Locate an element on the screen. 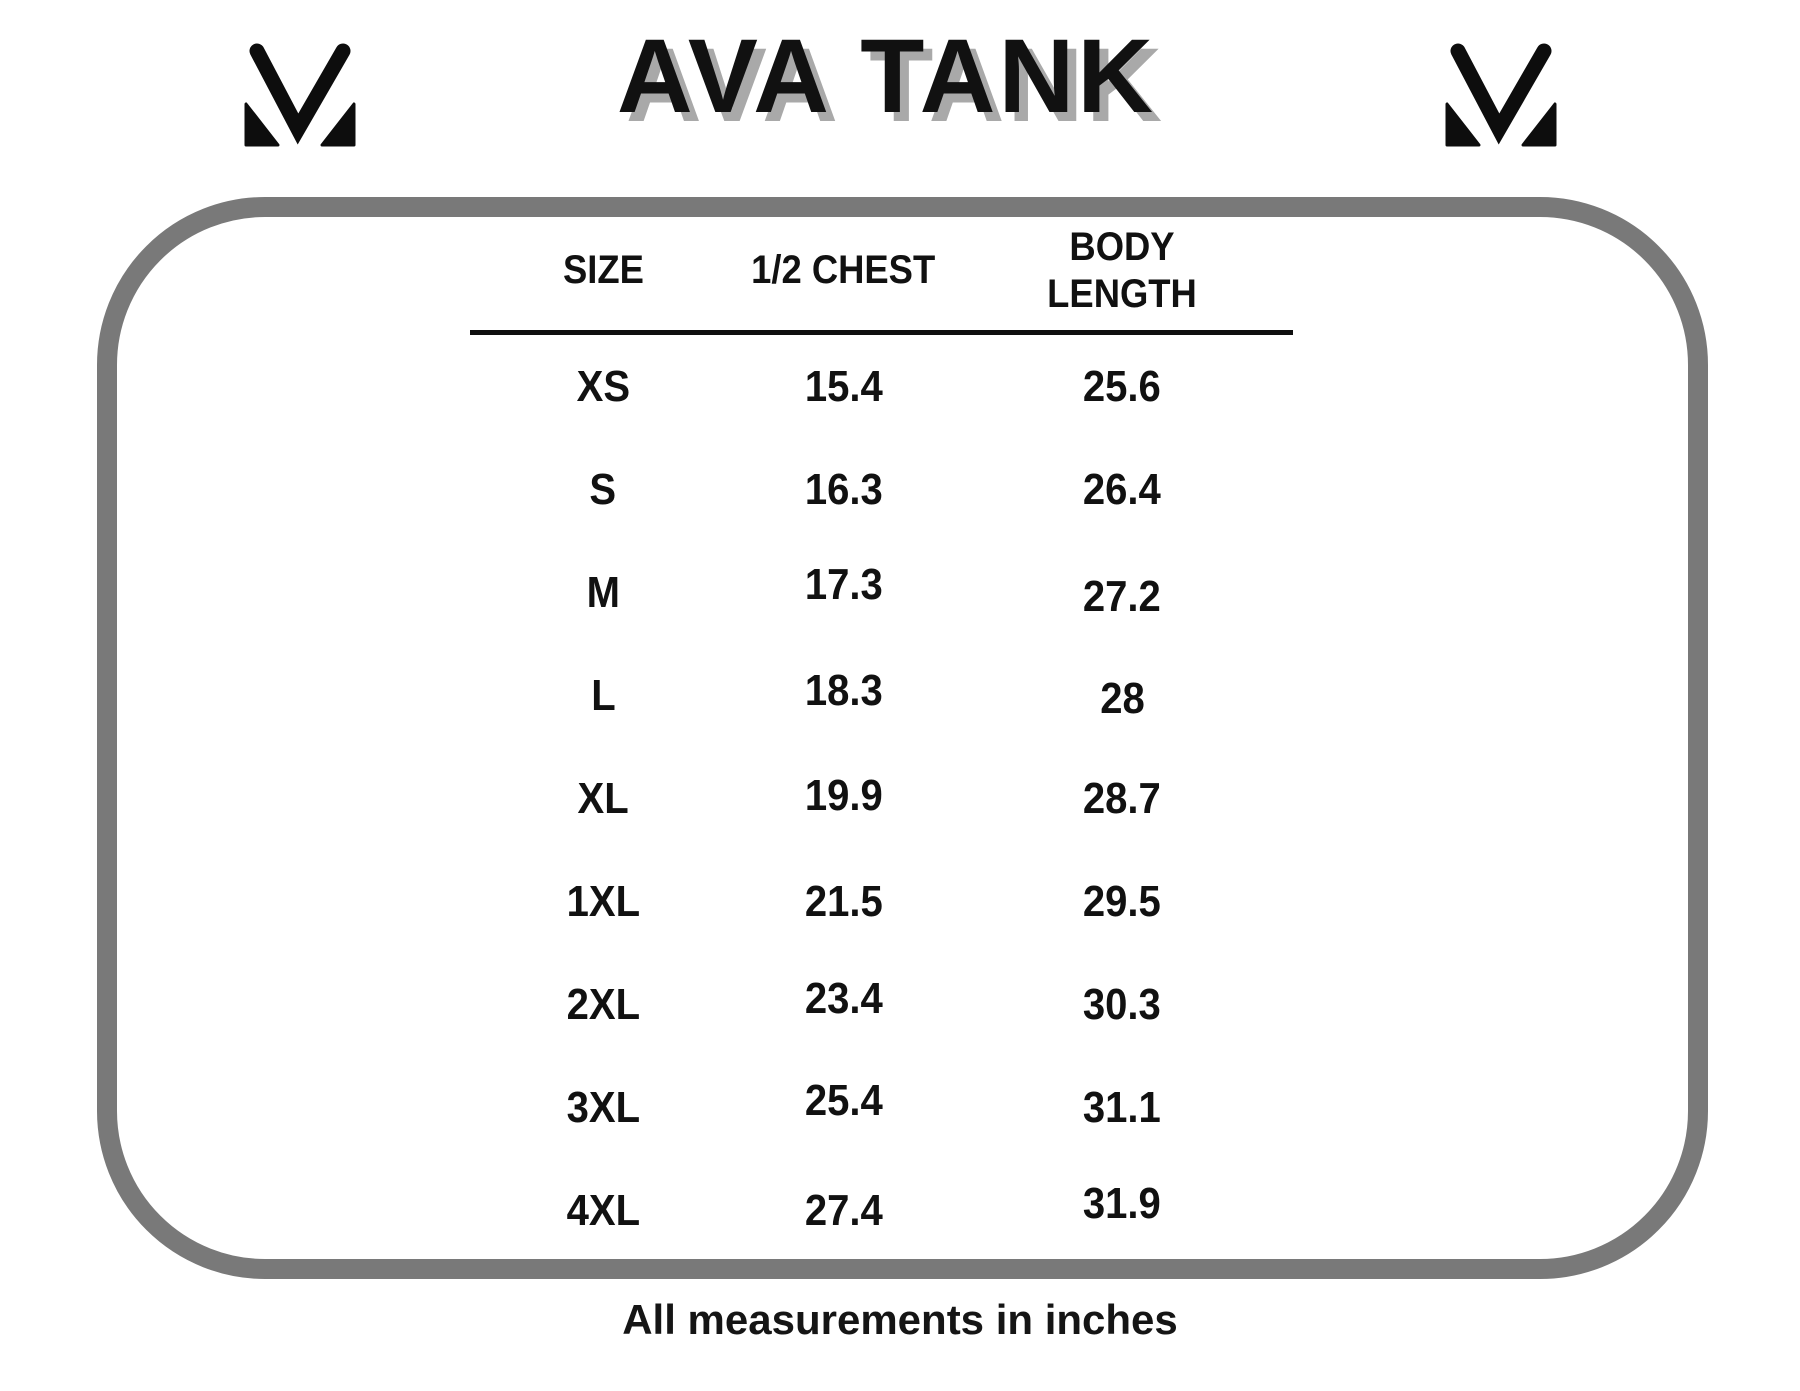  table-header-row: SIZE 1/2 CHEST BODY LENGTH is located at coordinates (881, 273).